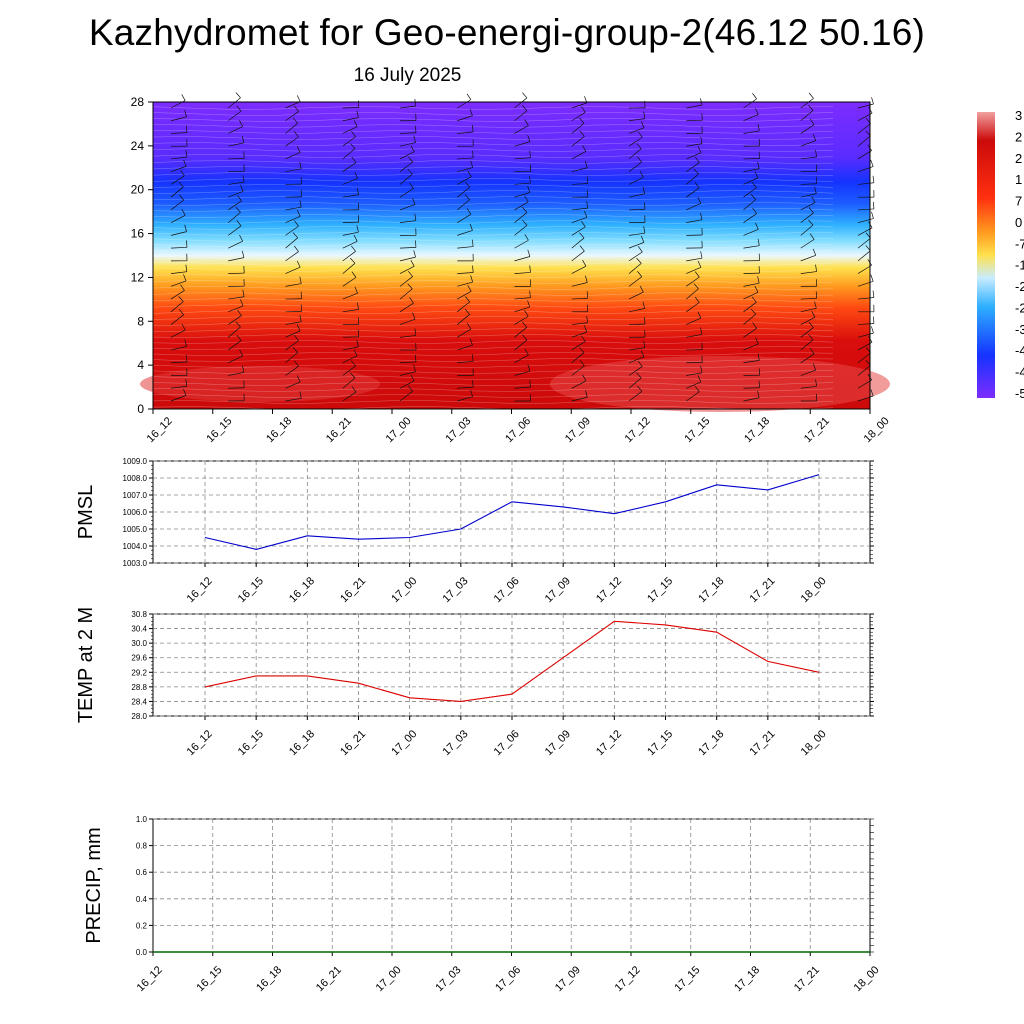 This screenshot has height=1024, width=1024. I want to click on y-tick-label: 12, so click(138, 277).